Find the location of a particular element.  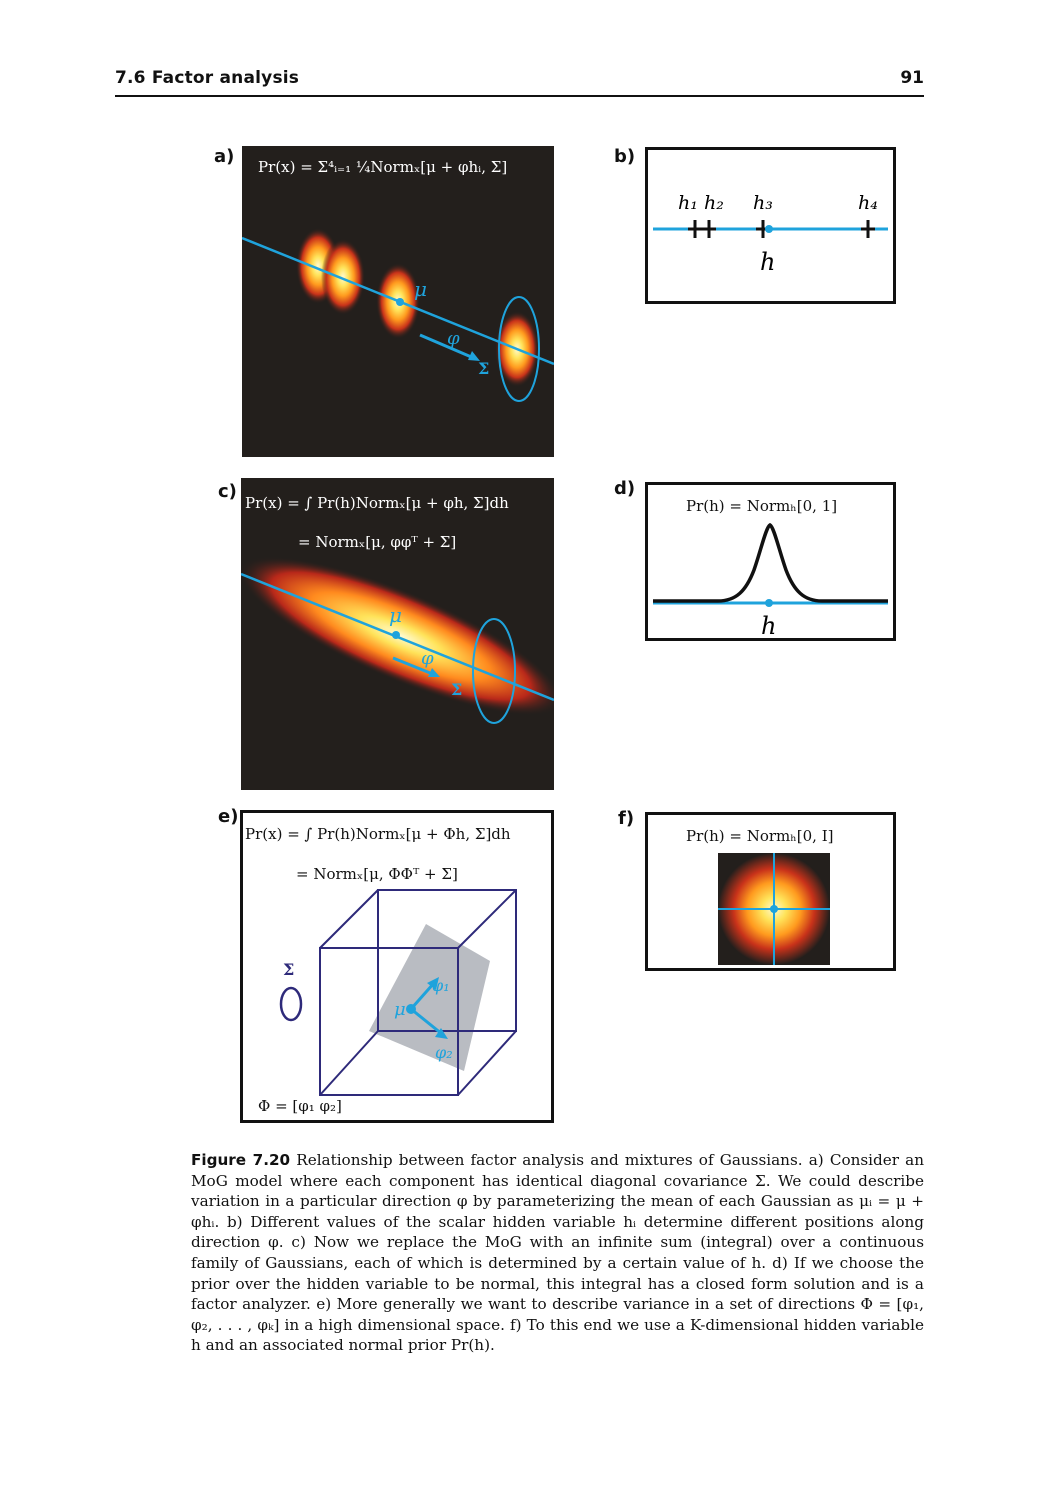

panel-b-plot: h₁ h₂ h₃ h₄ h is located at coordinates (770, 234).